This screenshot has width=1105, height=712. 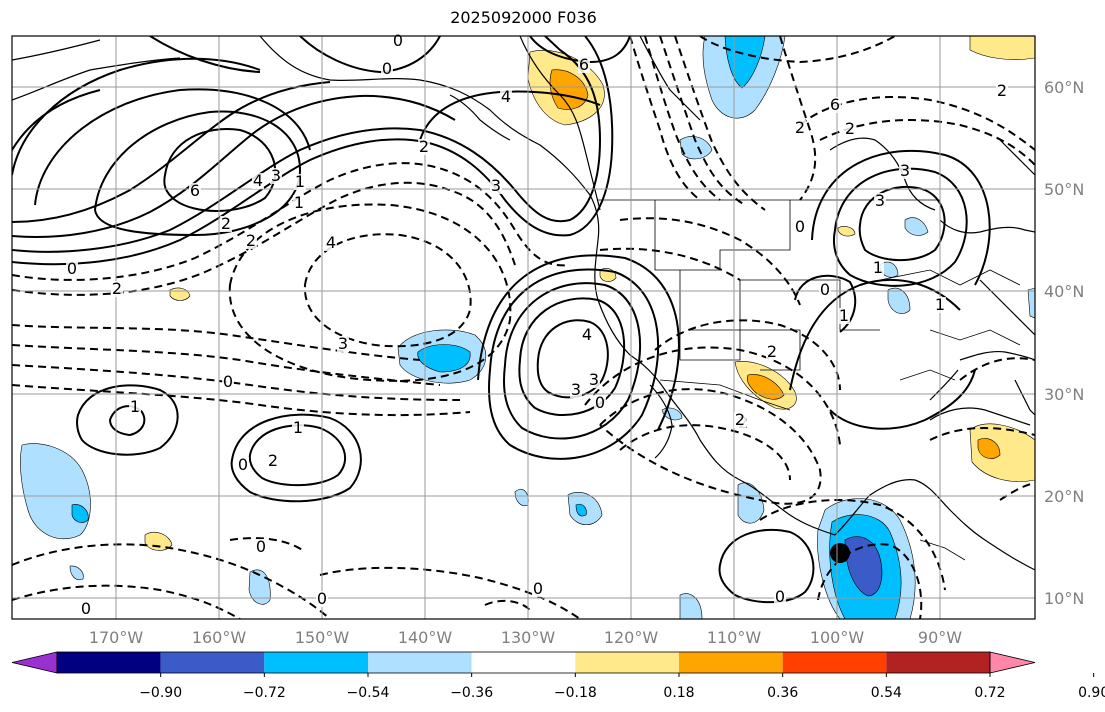 I want to click on map-title: 2025092000 F036, so click(x=523, y=17).